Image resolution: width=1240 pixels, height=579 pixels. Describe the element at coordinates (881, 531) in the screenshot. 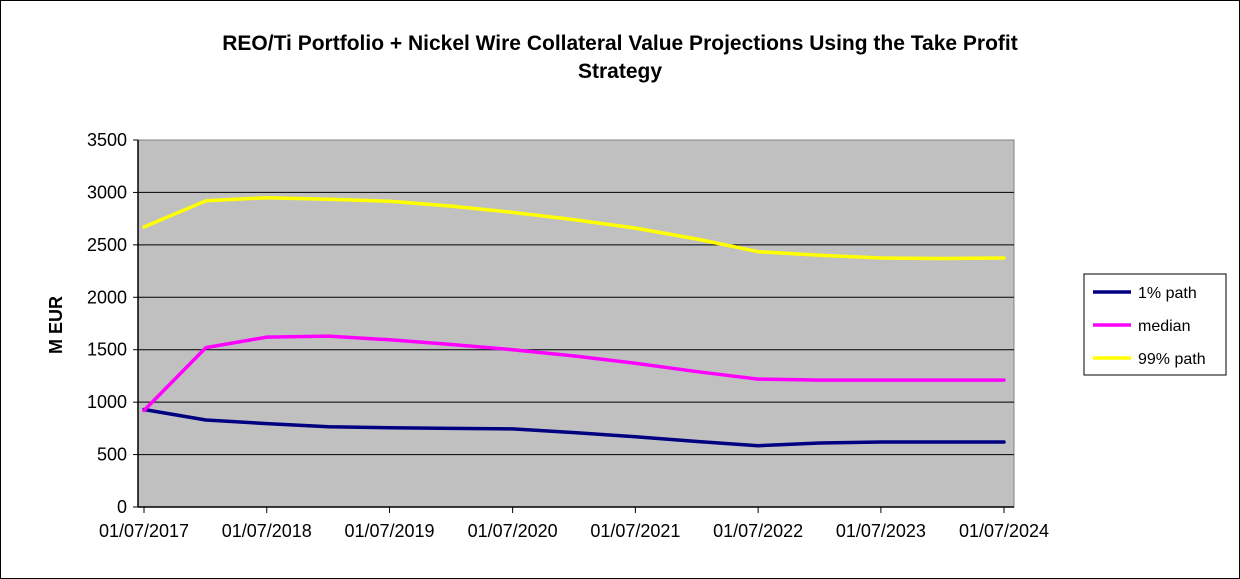

I see `x-tick-label: 01/07/2023` at that location.